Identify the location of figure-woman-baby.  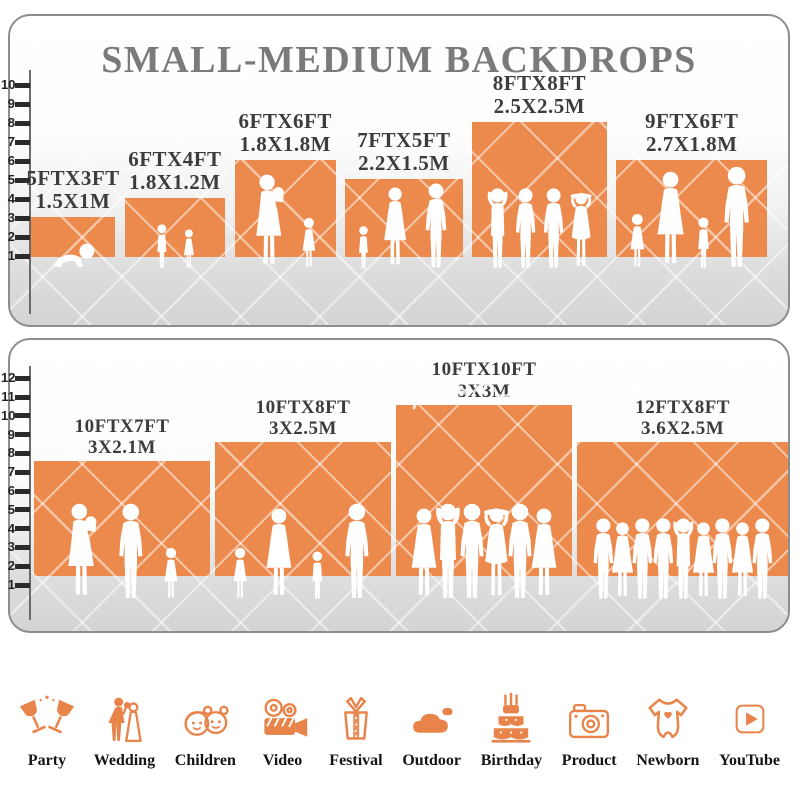
(82, 552).